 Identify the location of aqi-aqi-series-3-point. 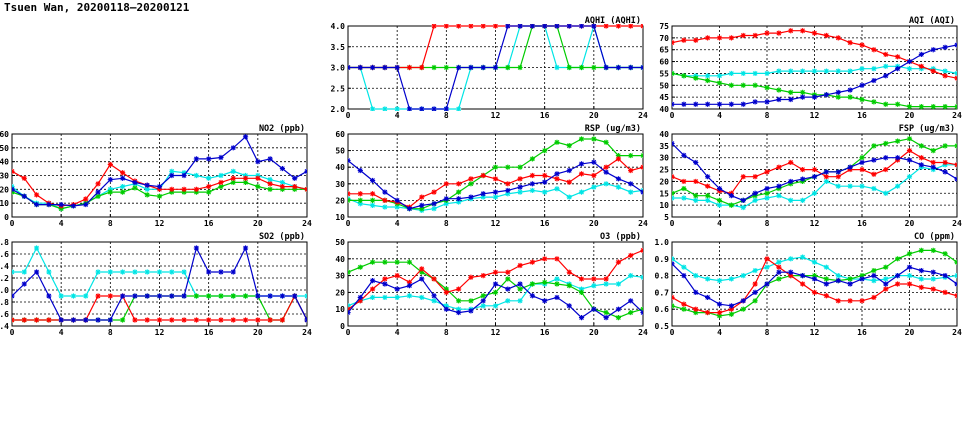
(708, 104).